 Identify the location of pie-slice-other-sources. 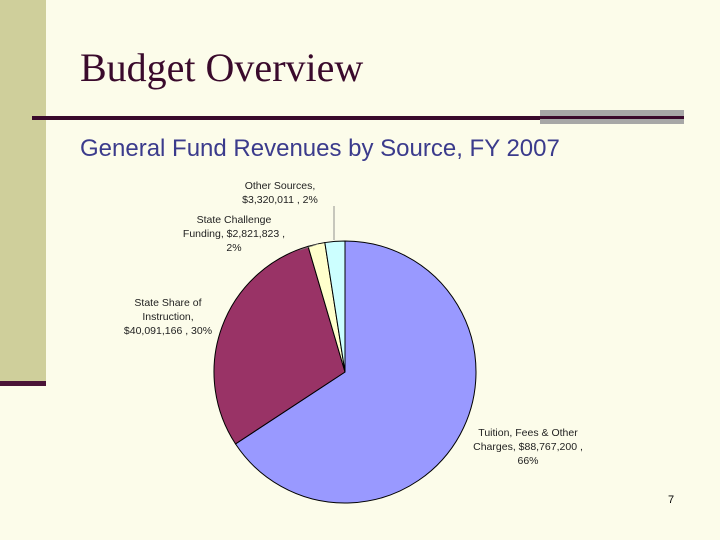
(335, 306).